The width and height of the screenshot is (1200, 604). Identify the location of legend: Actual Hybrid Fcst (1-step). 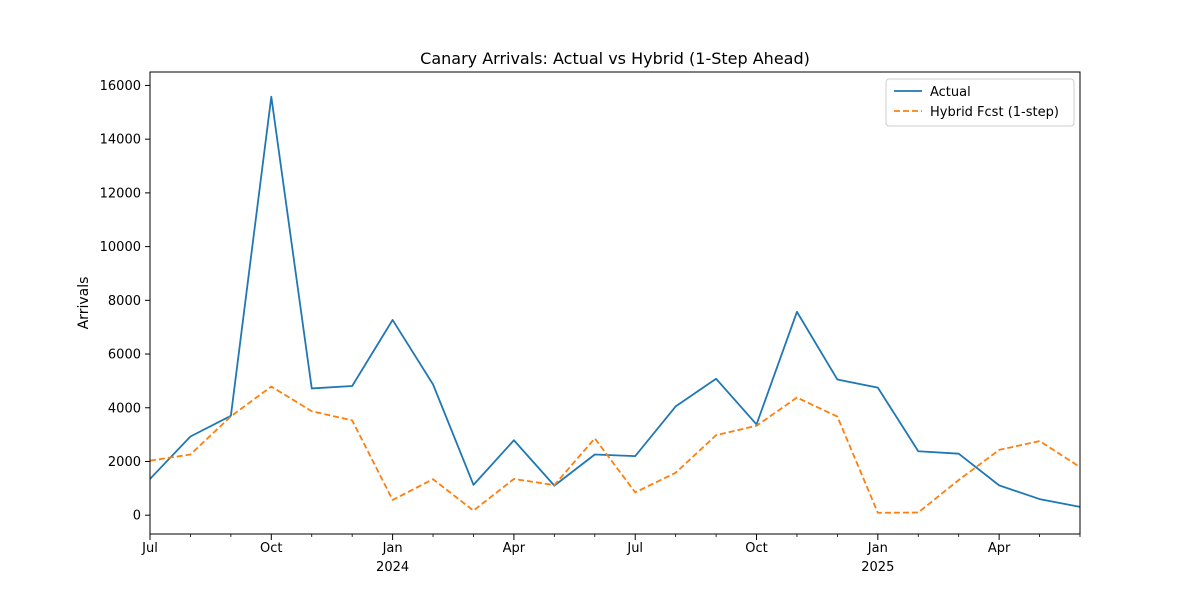
(980, 102).